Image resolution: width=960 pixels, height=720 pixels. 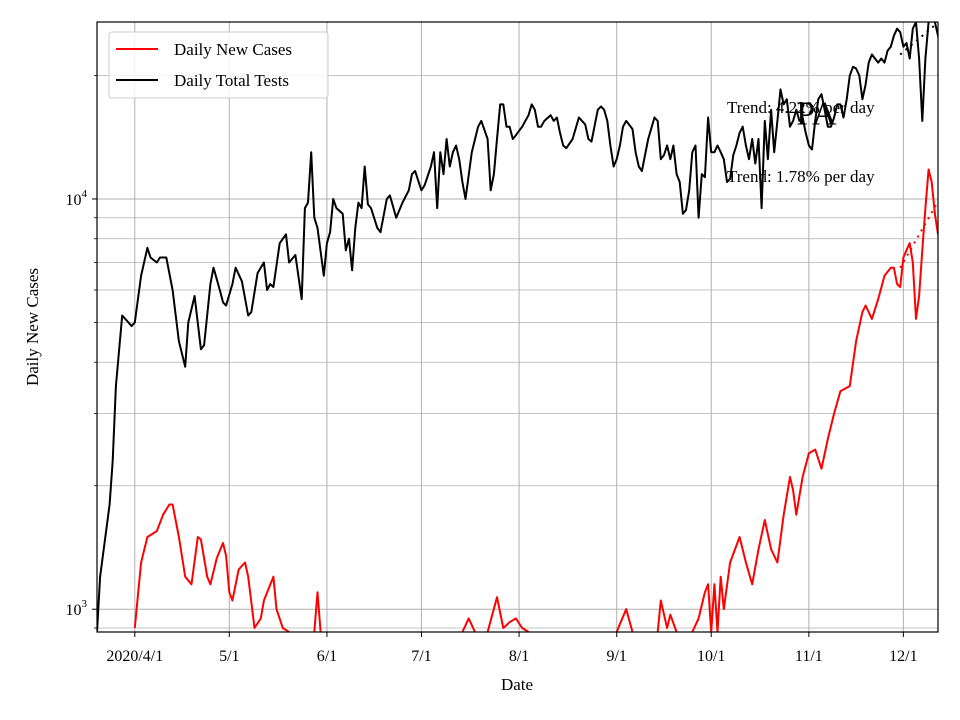 I want to click on y-axis-label: Daily New Cases, so click(x=32, y=327).